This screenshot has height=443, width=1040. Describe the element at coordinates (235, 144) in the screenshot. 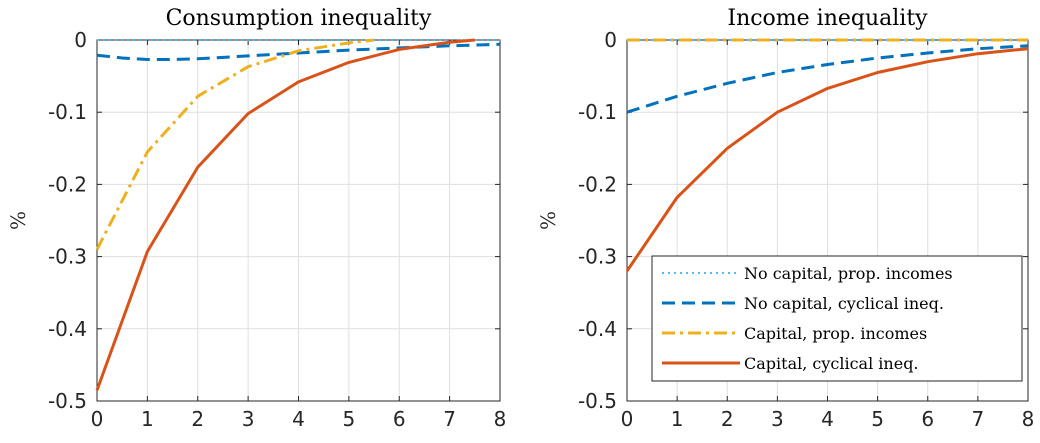

I see `series-line-capital-prop-incomes` at that location.